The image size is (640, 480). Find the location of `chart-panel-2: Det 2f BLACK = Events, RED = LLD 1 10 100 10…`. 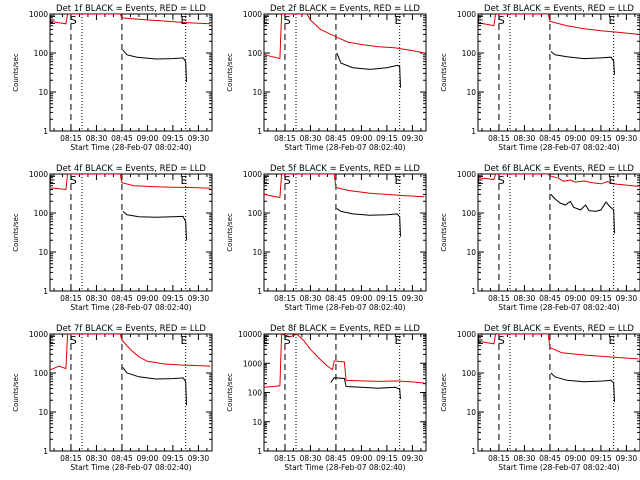

chart-panel-2: Det 2f BLACK = Events, RED = LLD 1 10 100 10… is located at coordinates (326, 78).